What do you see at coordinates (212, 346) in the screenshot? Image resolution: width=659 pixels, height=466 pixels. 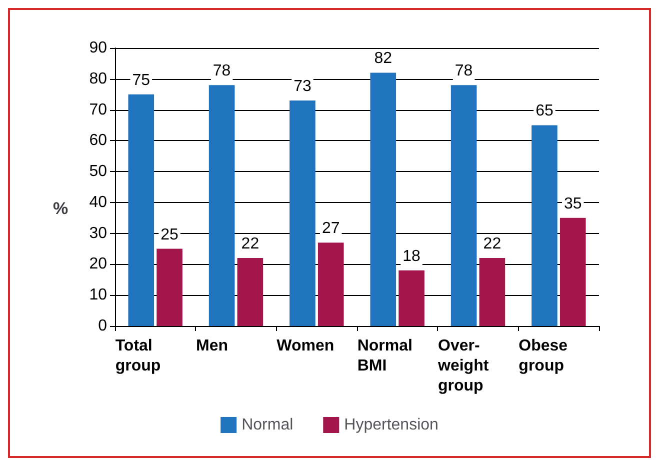 I see `x-tick-label: Men` at bounding box center [212, 346].